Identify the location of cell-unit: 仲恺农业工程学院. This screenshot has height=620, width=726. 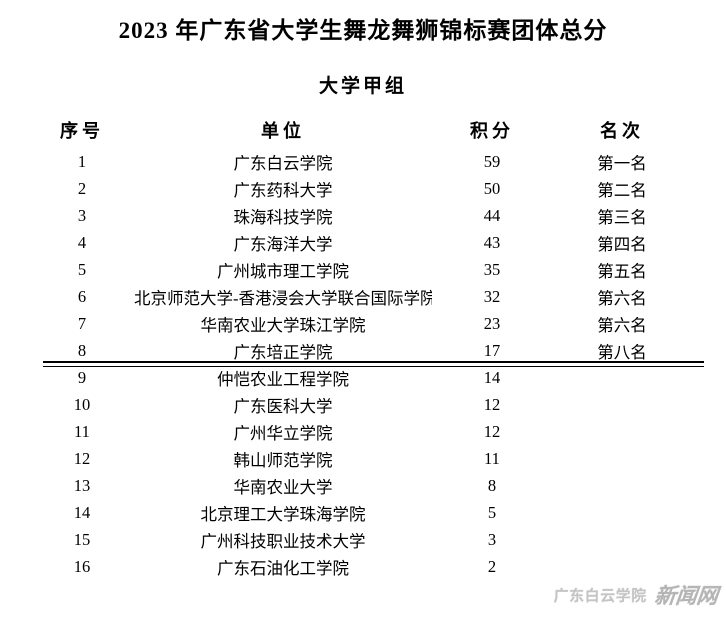
(283, 379).